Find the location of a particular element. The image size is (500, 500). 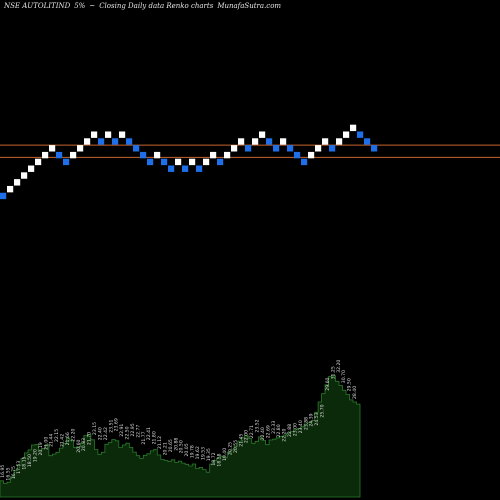

volume-data-label: 22.88 is located at coordinates (290, 430).